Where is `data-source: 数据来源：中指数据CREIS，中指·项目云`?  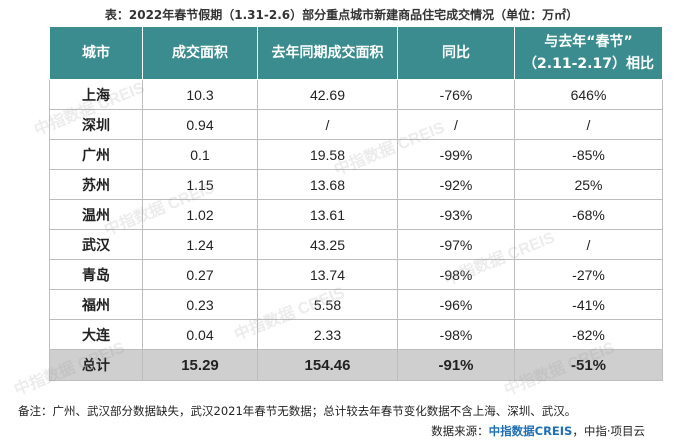
data-source: 数据来源：中指数据CREIS，中指·项目云 is located at coordinates (538, 431).